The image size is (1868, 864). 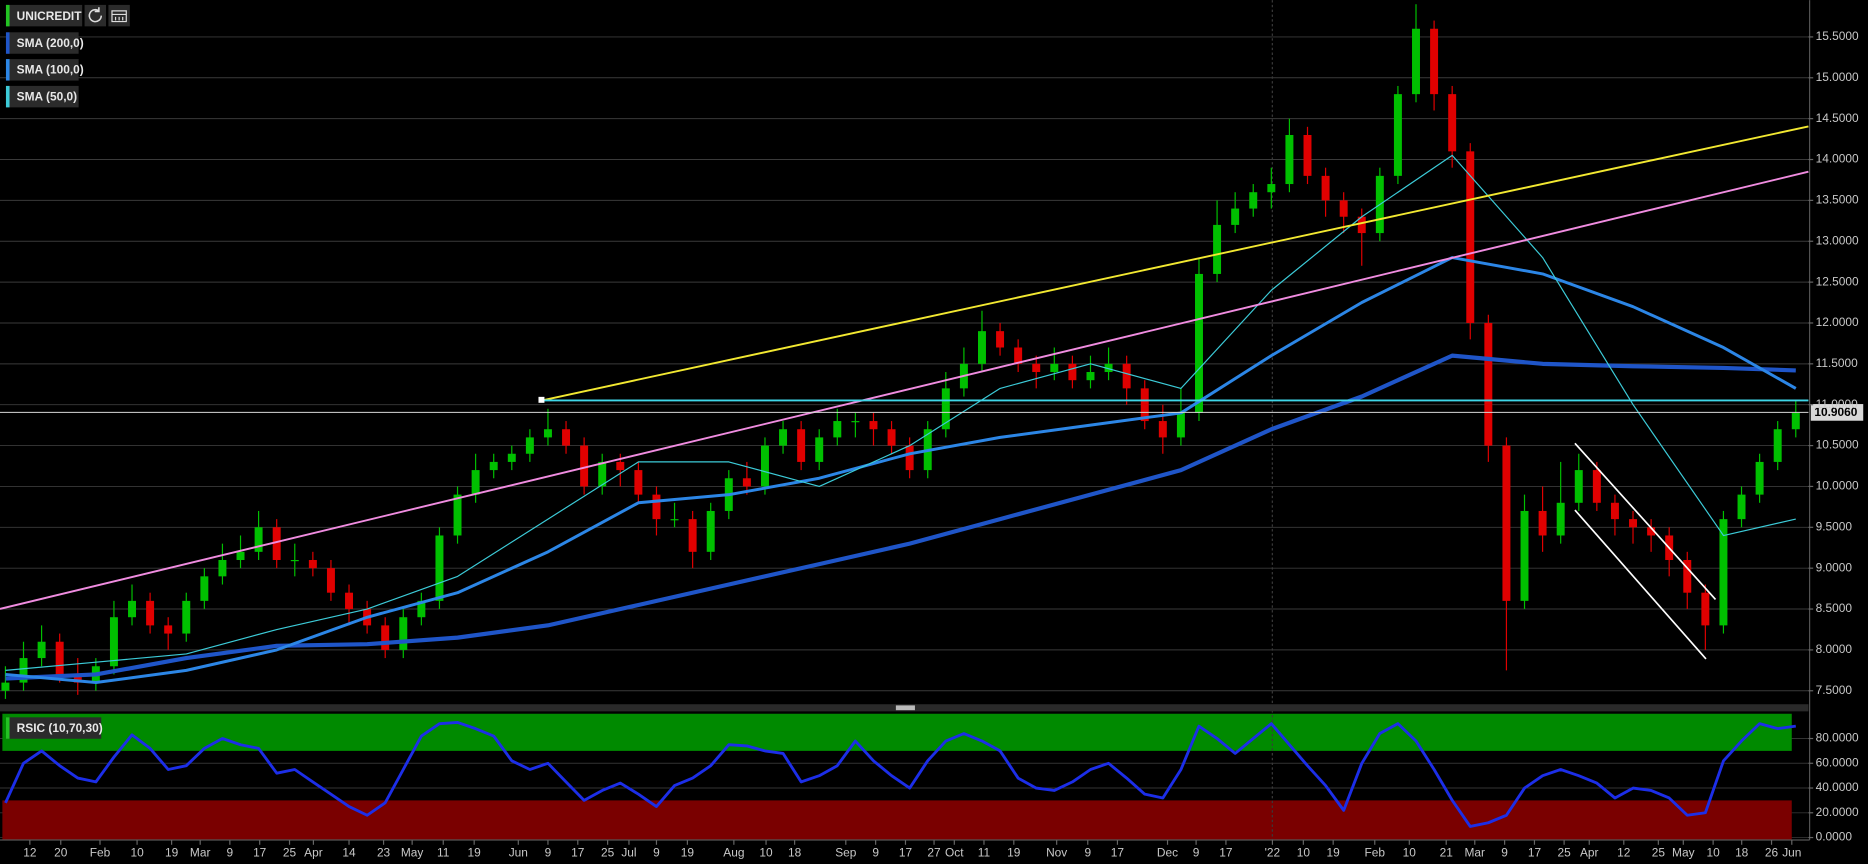 What do you see at coordinates (1834, 567) in the screenshot?
I see `y-tick-label: 9.0000` at bounding box center [1834, 567].